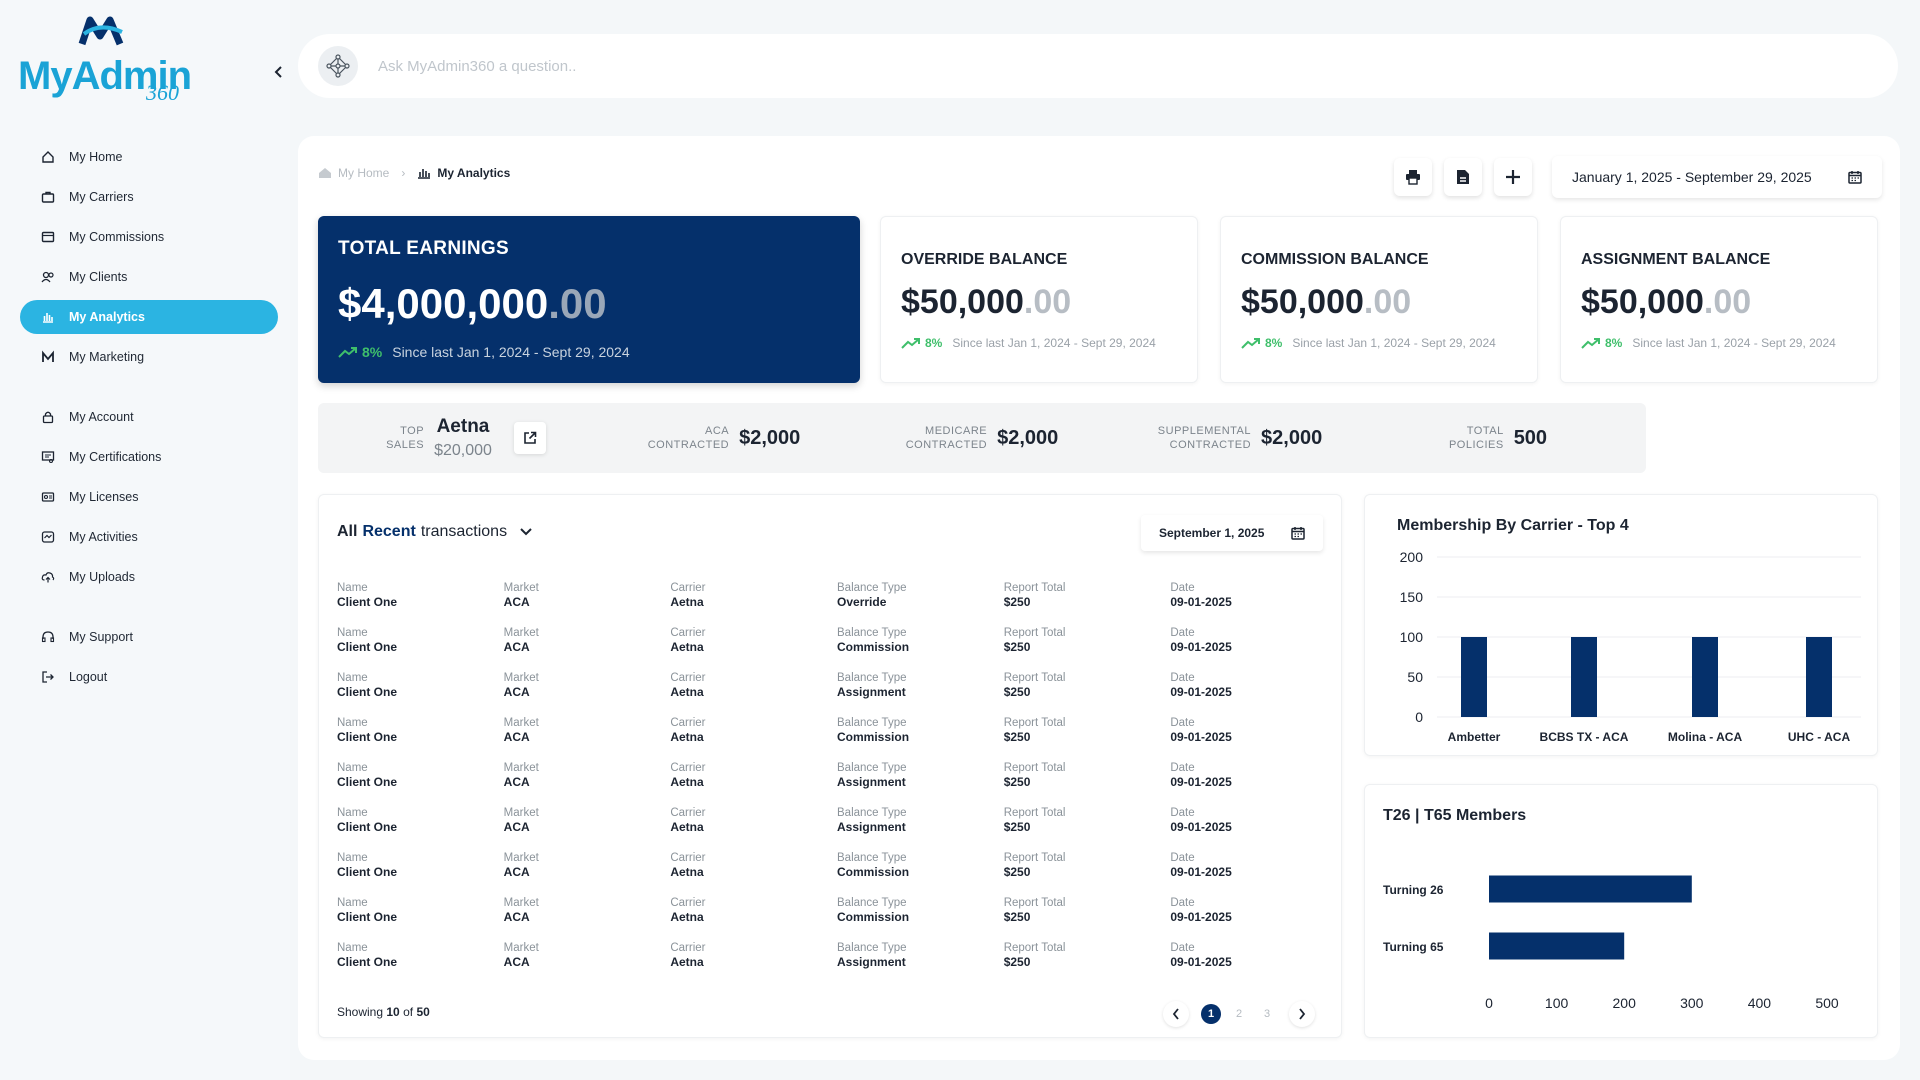 This screenshot has height=1080, width=1920. What do you see at coordinates (98, 277) in the screenshot?
I see `sidebar-item-label: My Clients` at bounding box center [98, 277].